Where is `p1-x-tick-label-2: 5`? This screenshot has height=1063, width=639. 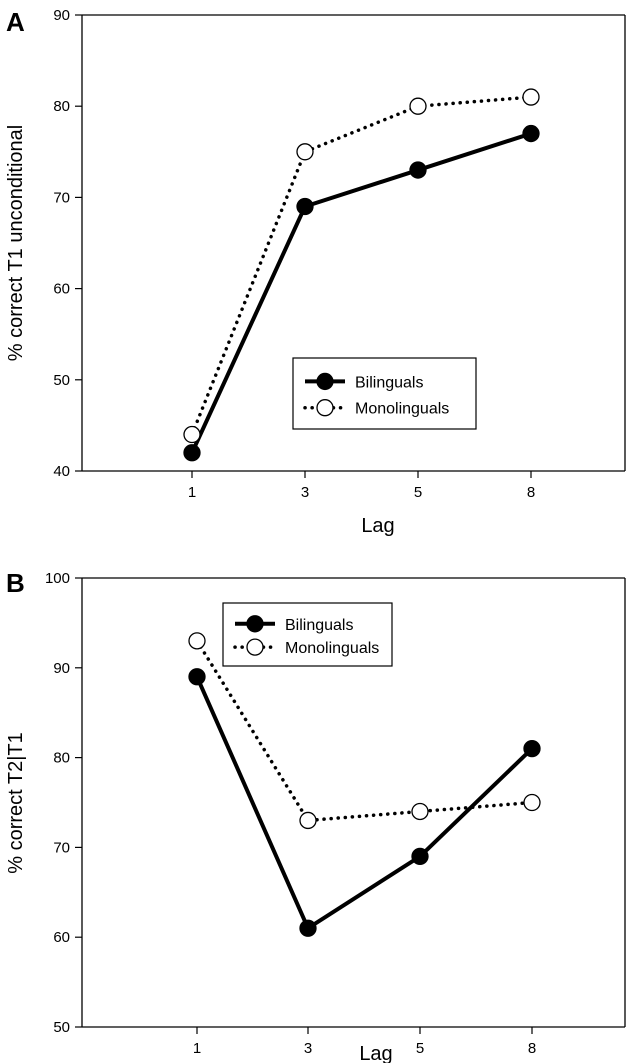 p1-x-tick-label-2: 5 is located at coordinates (420, 1048).